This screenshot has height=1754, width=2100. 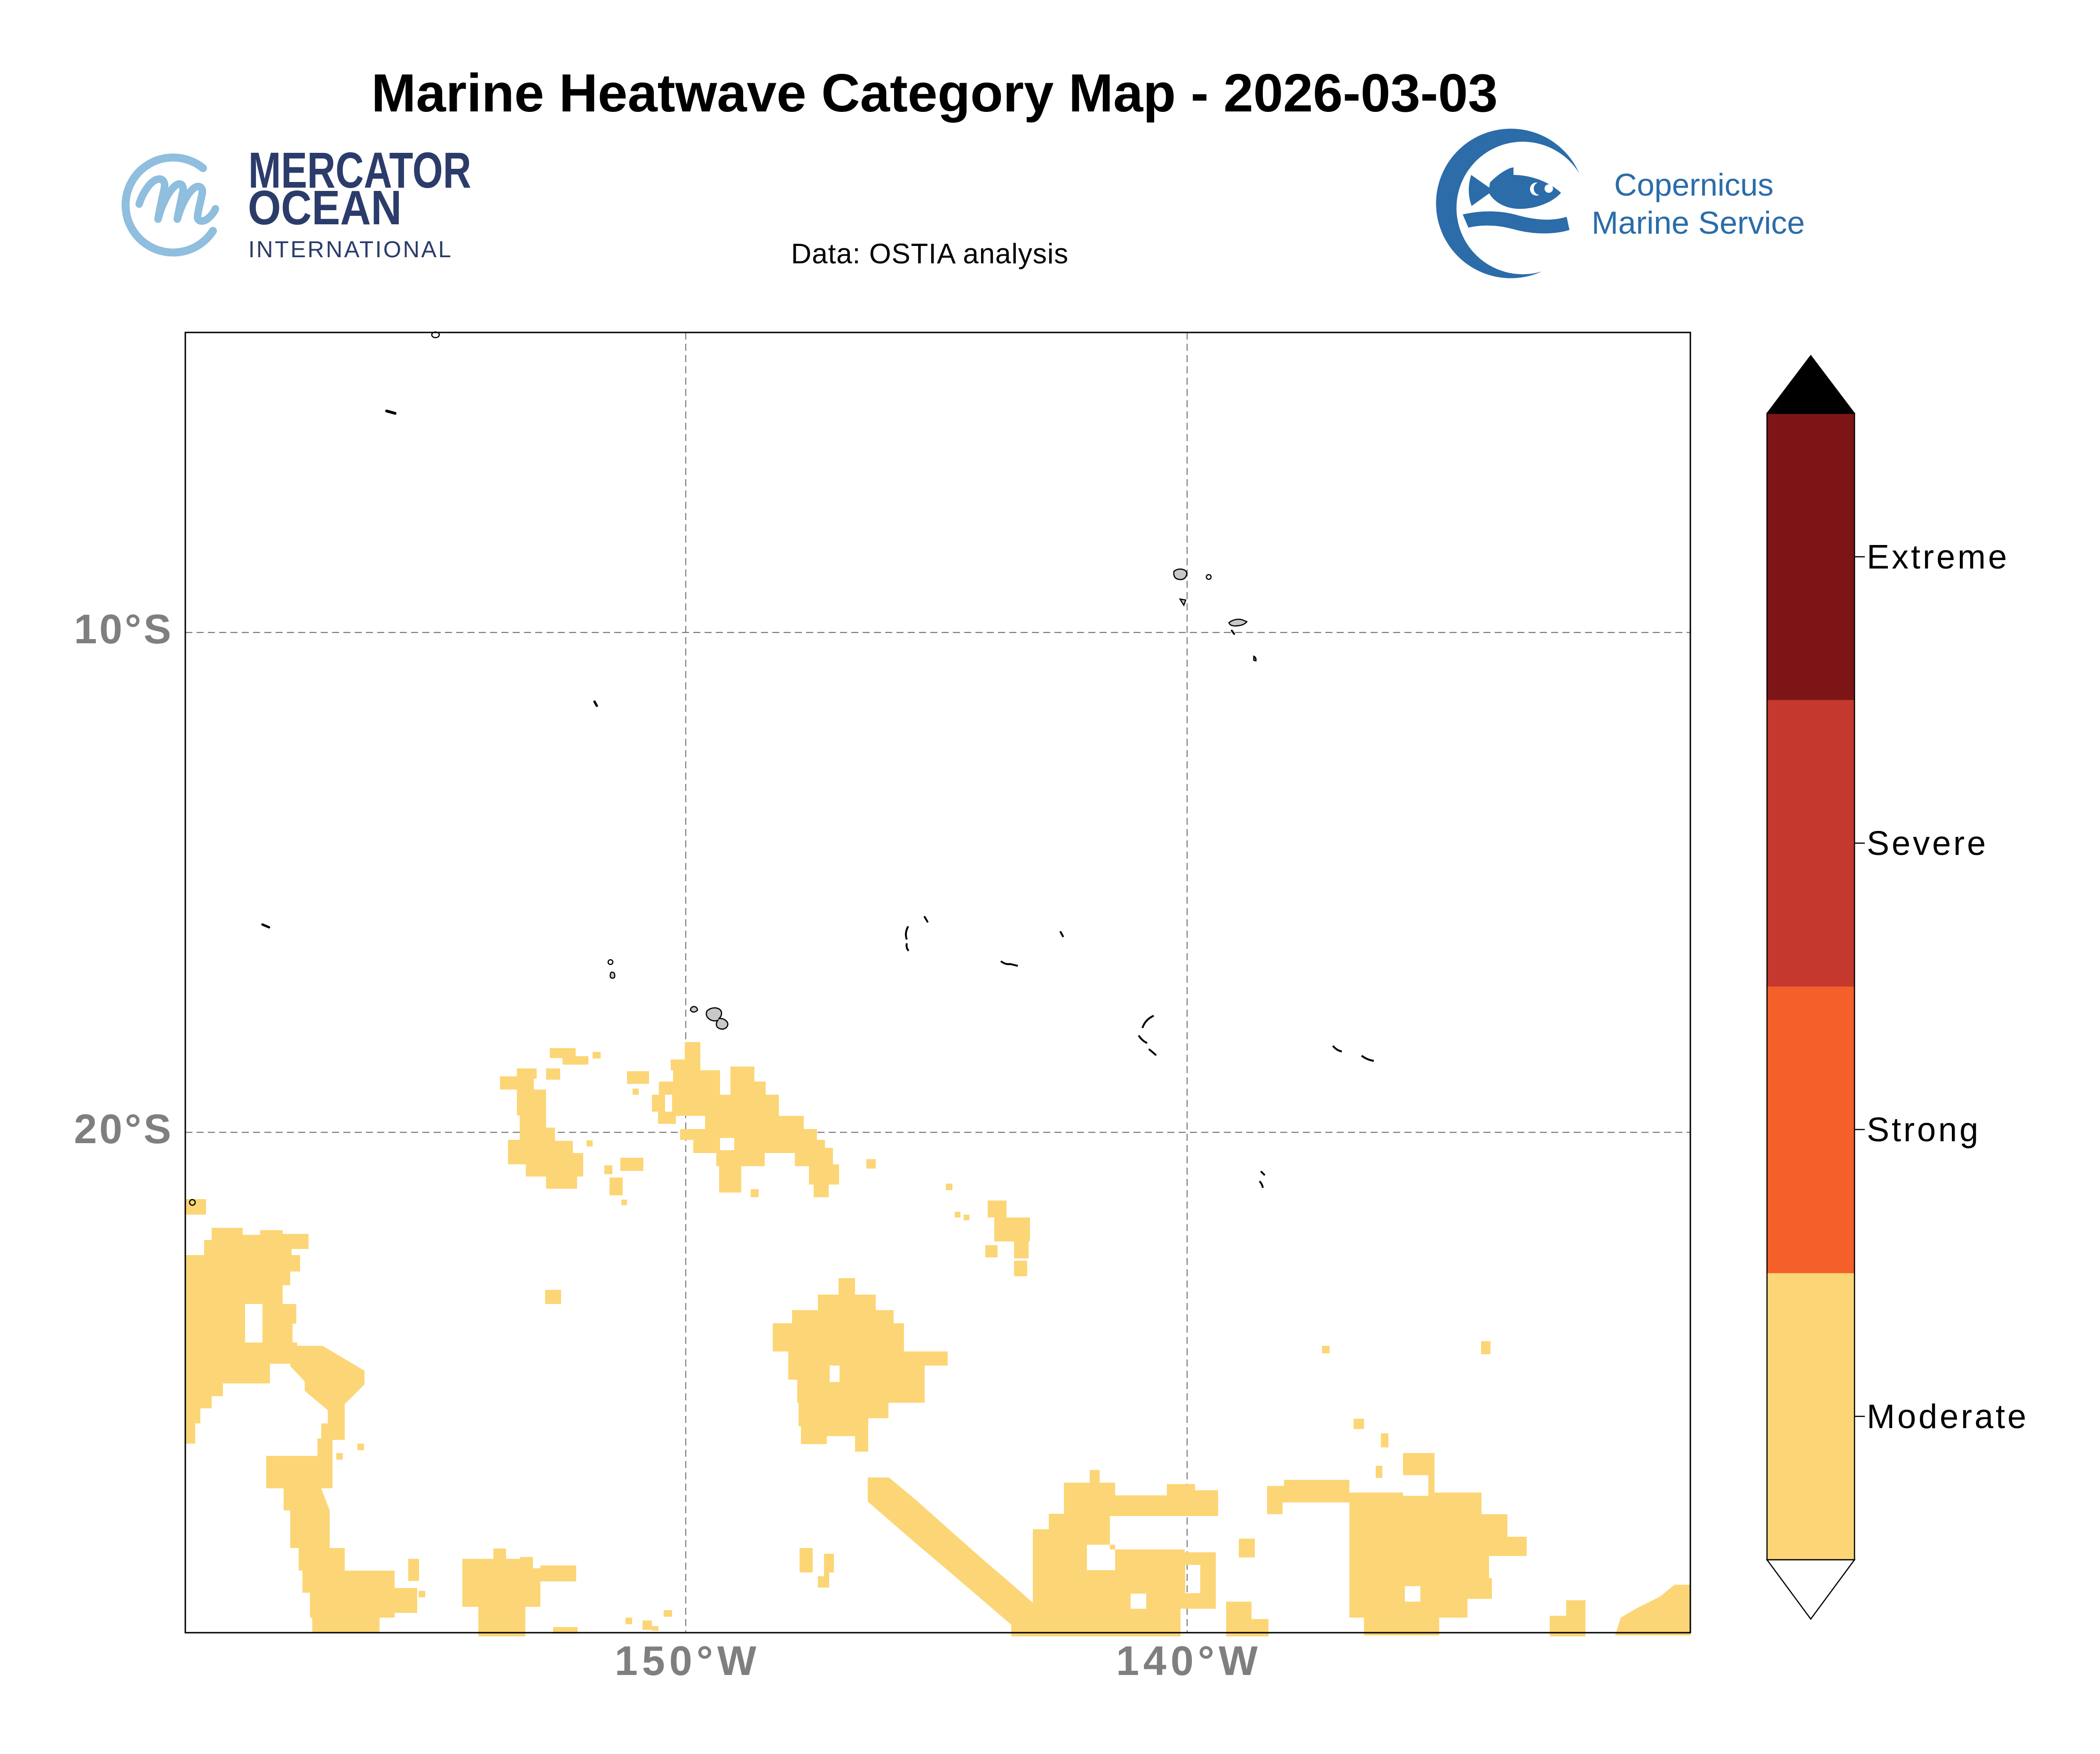 I want to click on svg-text: Strong, so click(x=1924, y=1130).